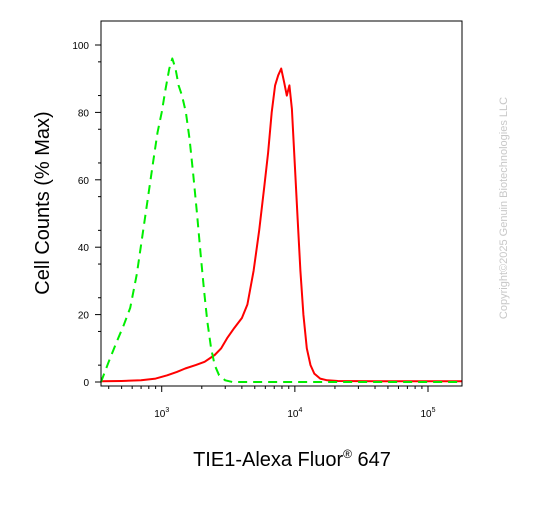 The image size is (557, 508). Describe the element at coordinates (80, 46) in the screenshot. I see `y-tick-label: 100` at that location.